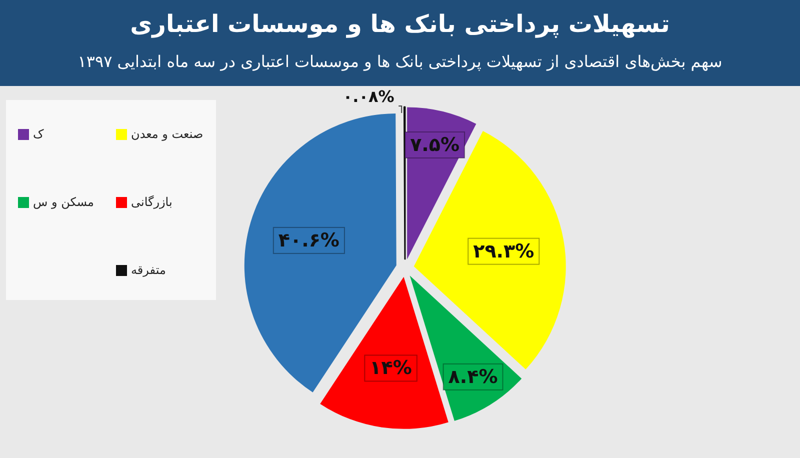 The width and height of the screenshot is (800, 458). I want to click on legend-label: صنعت و معدن, so click(167, 134).